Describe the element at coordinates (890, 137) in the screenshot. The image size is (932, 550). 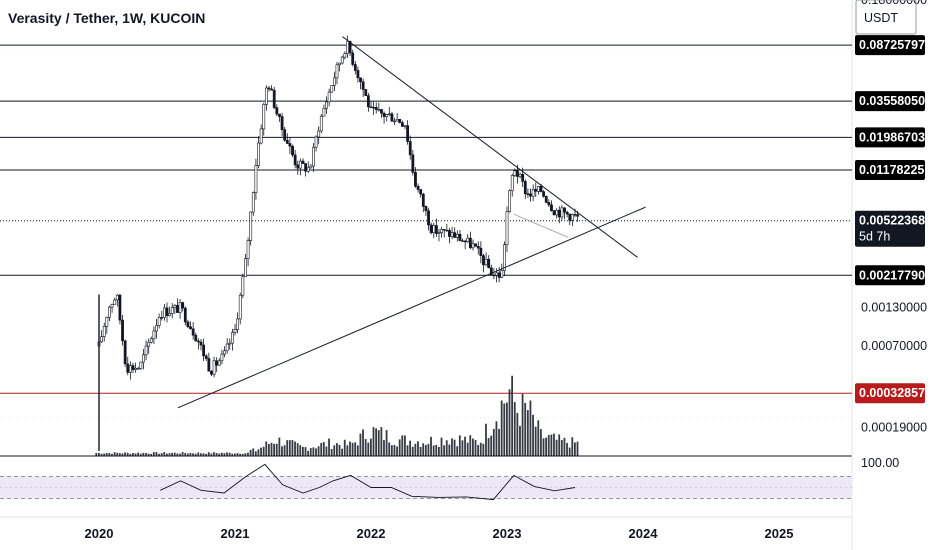
I see `price-tag` at that location.